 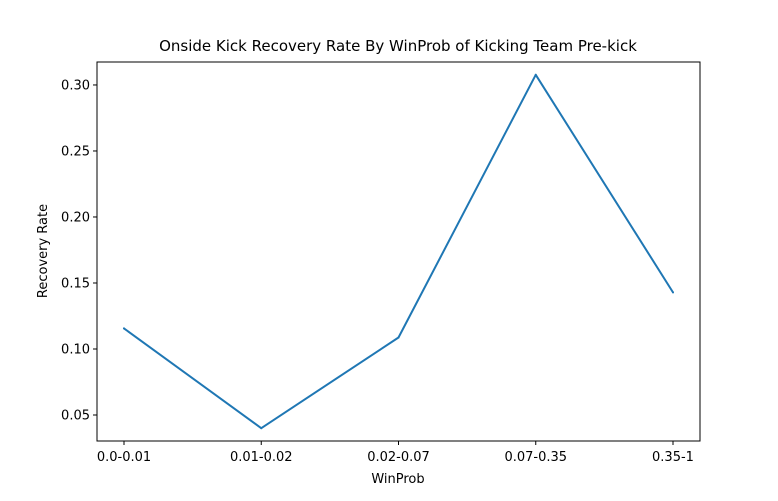 I want to click on data-point-0.02-0.07, so click(x=398, y=337).